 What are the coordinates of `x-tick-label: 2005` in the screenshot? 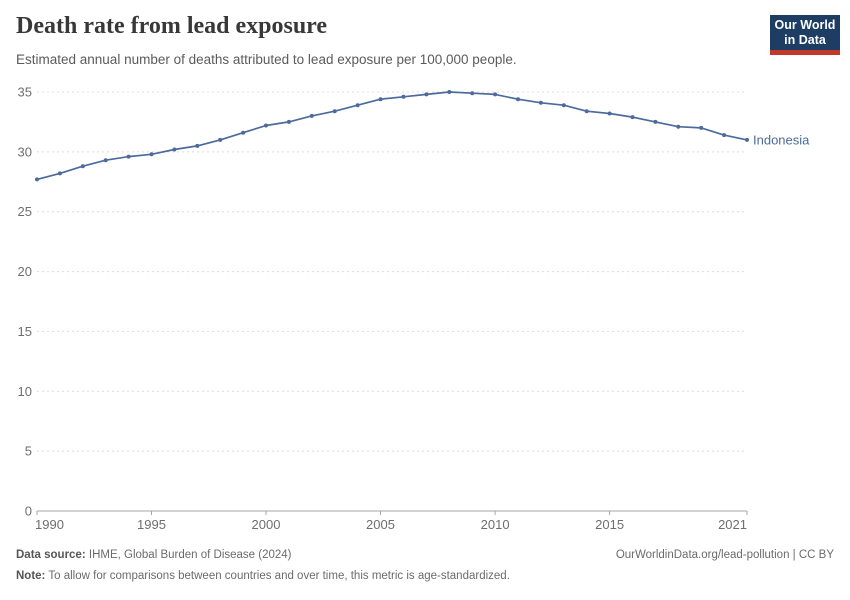 It's located at (380, 524).